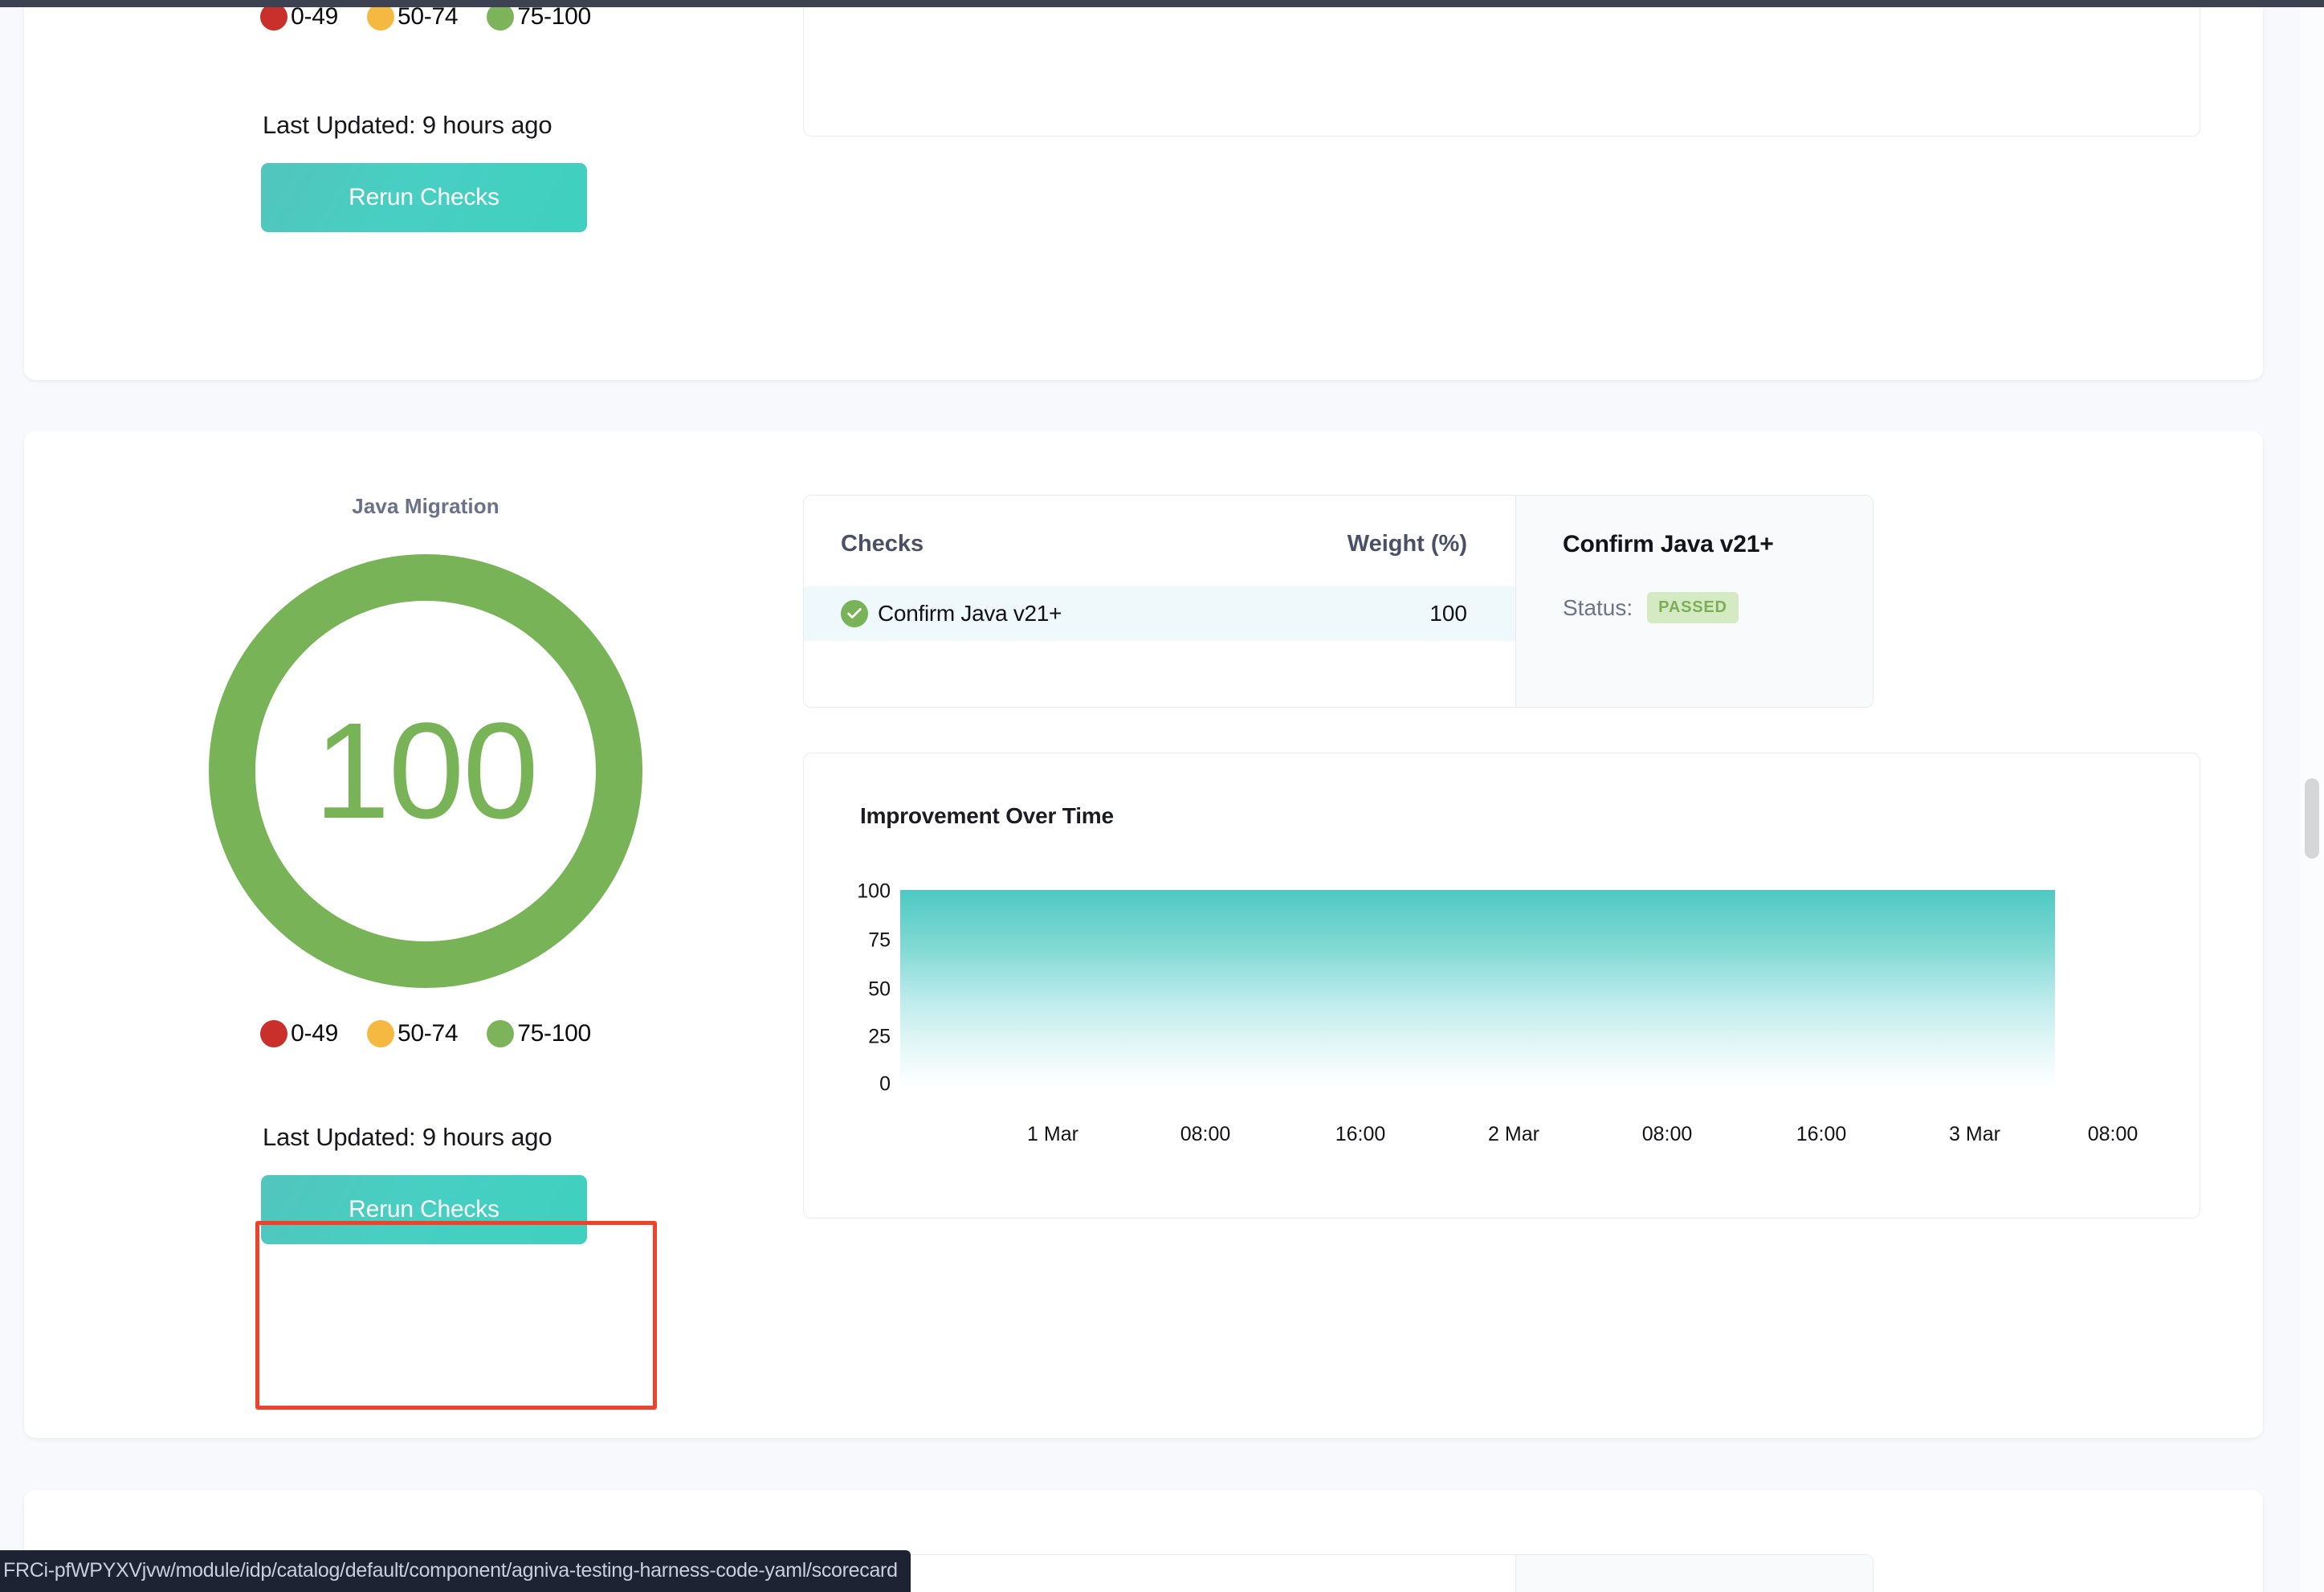 Image resolution: width=2324 pixels, height=1592 pixels. I want to click on scorecard-title: Java Migration, so click(426, 506).